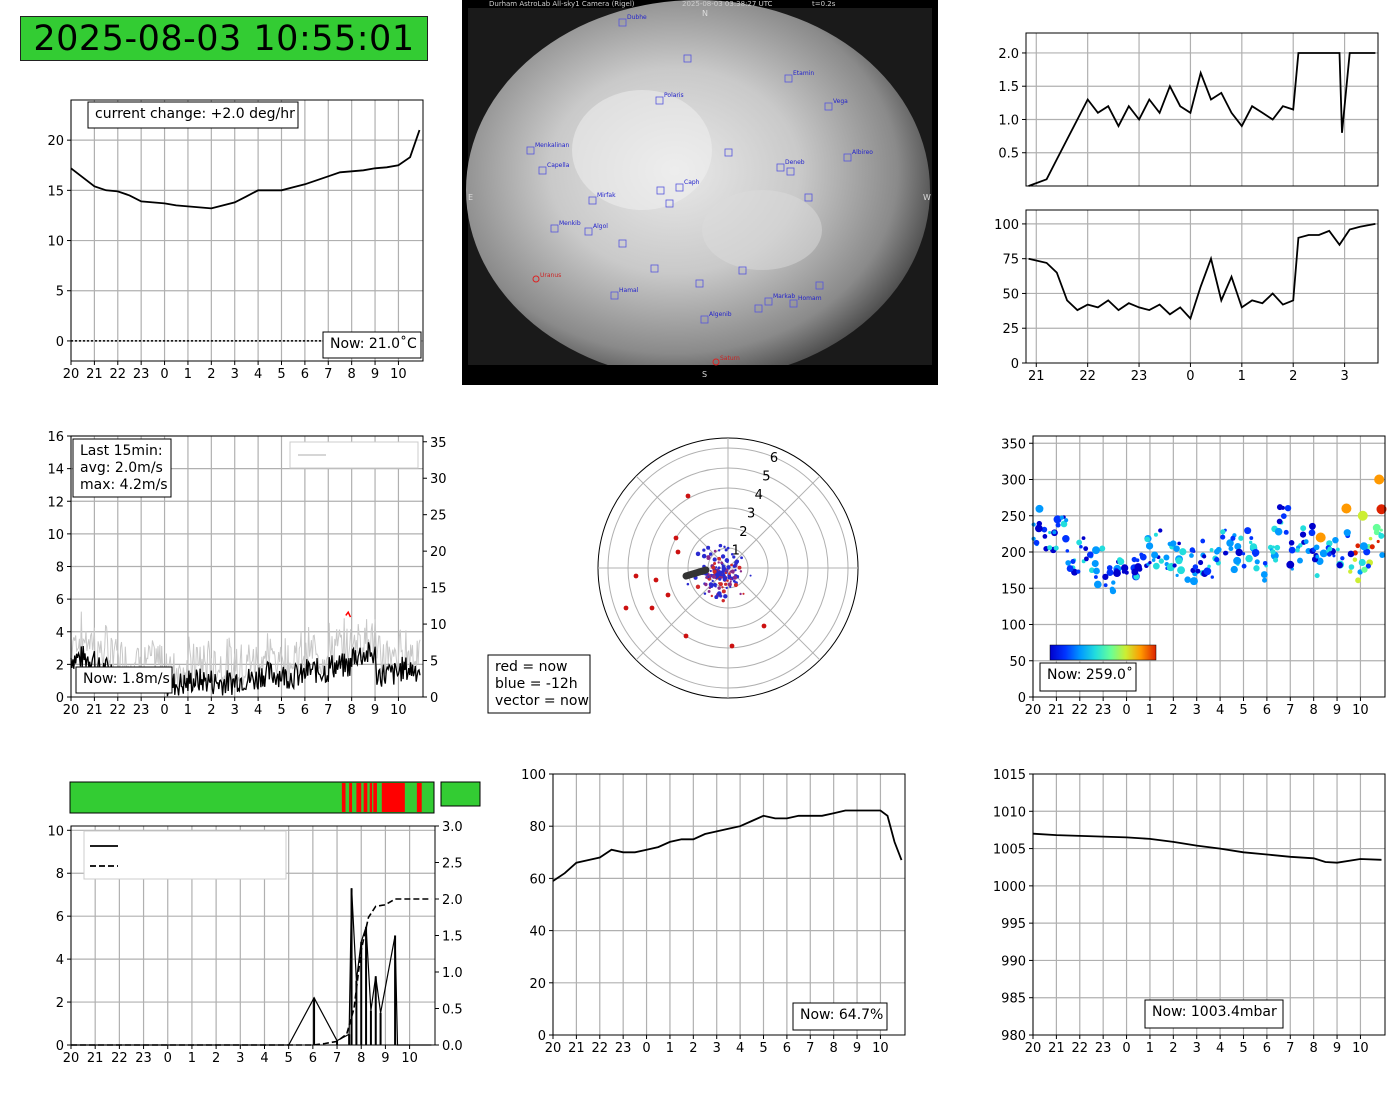 This screenshot has height=1100, width=1400. What do you see at coordinates (55, 437) in the screenshot?
I see `wind-ytick-label: 16` at bounding box center [55, 437].